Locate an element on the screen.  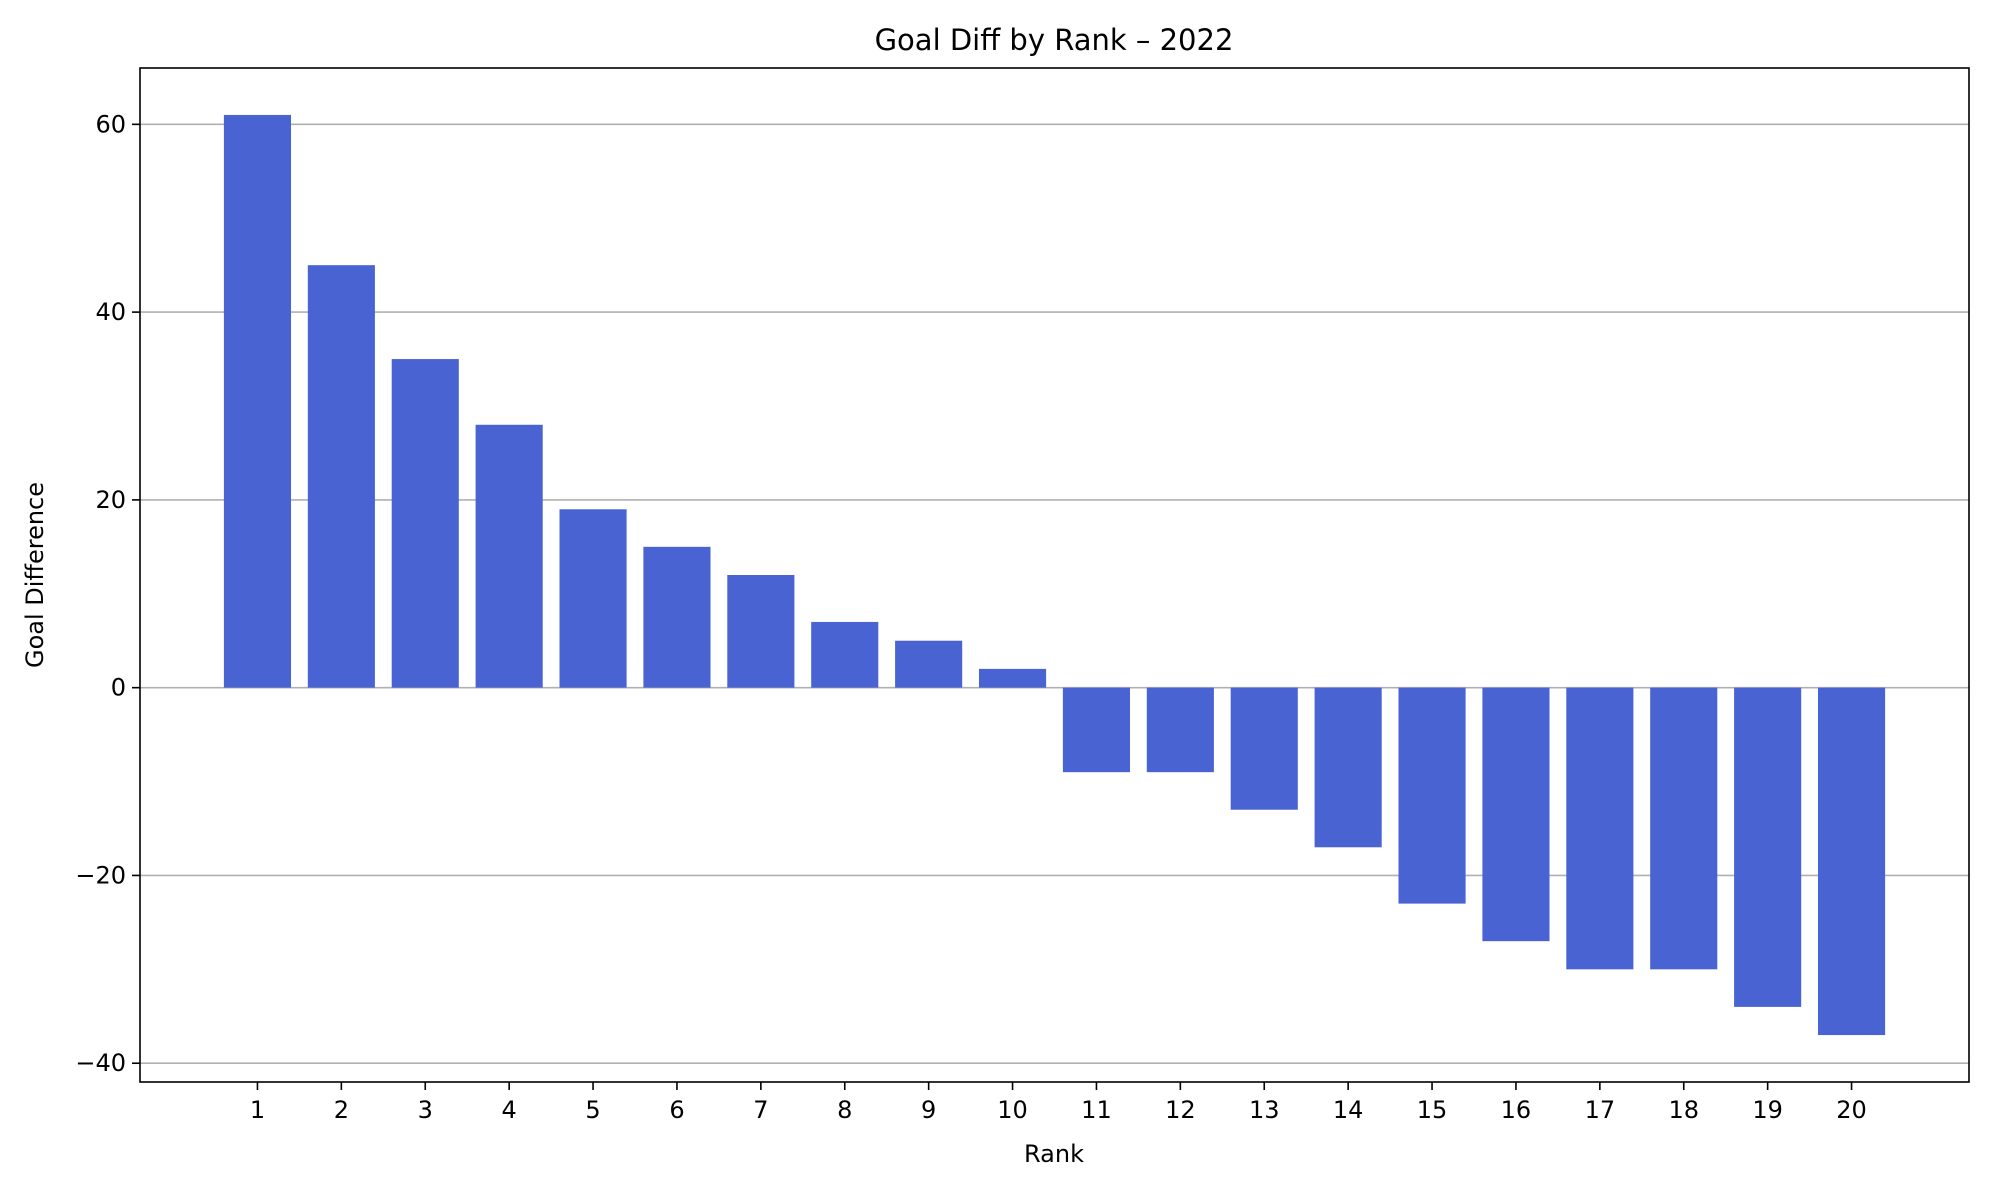
x-tick-label: 18 is located at coordinates (1683, 1110).